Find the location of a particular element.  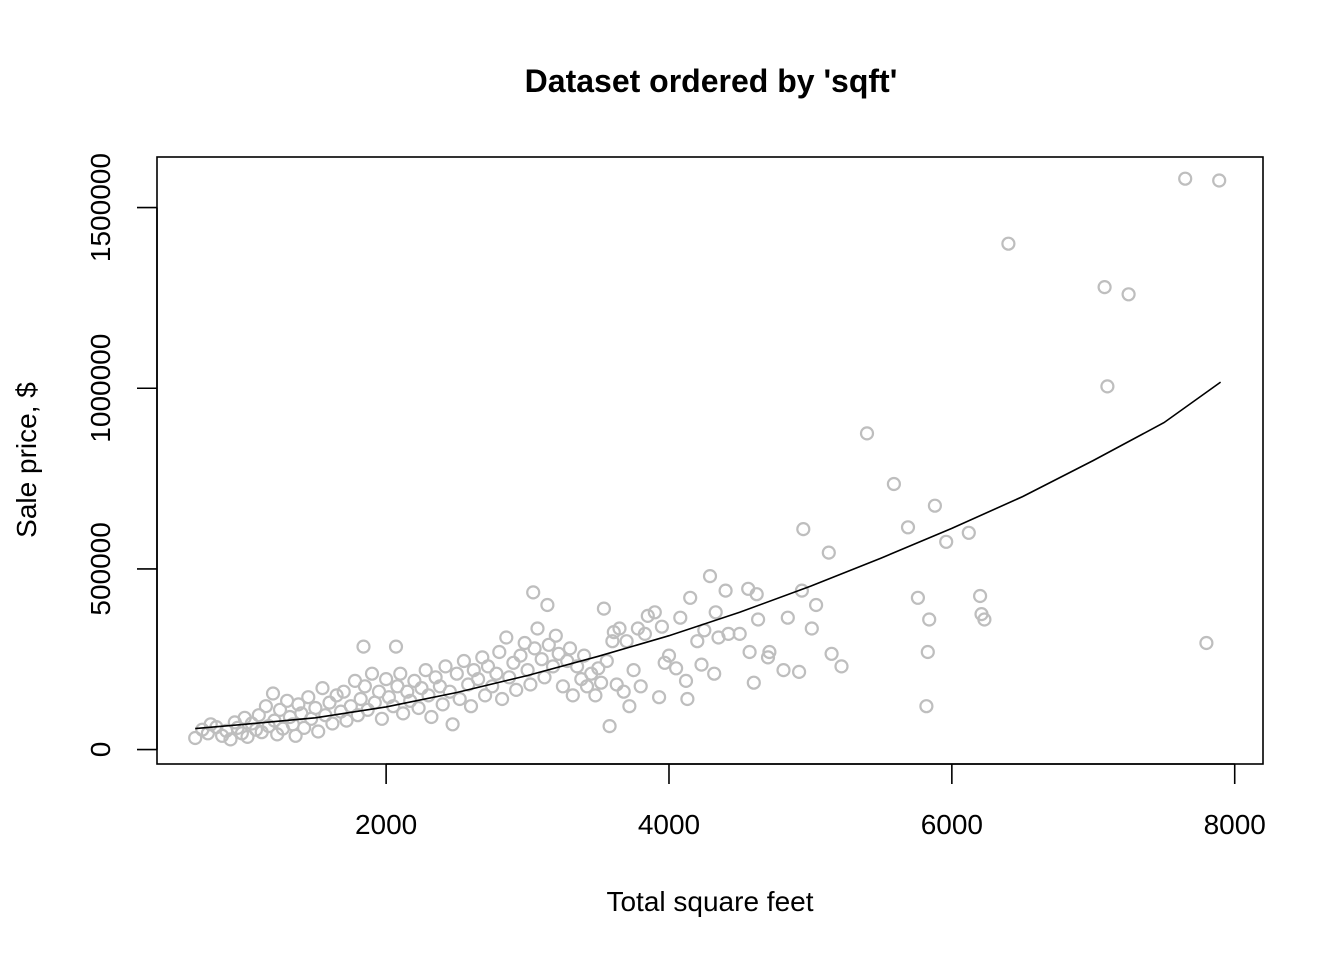

y-axis-label: Sale price, $ is located at coordinates (26, 460).